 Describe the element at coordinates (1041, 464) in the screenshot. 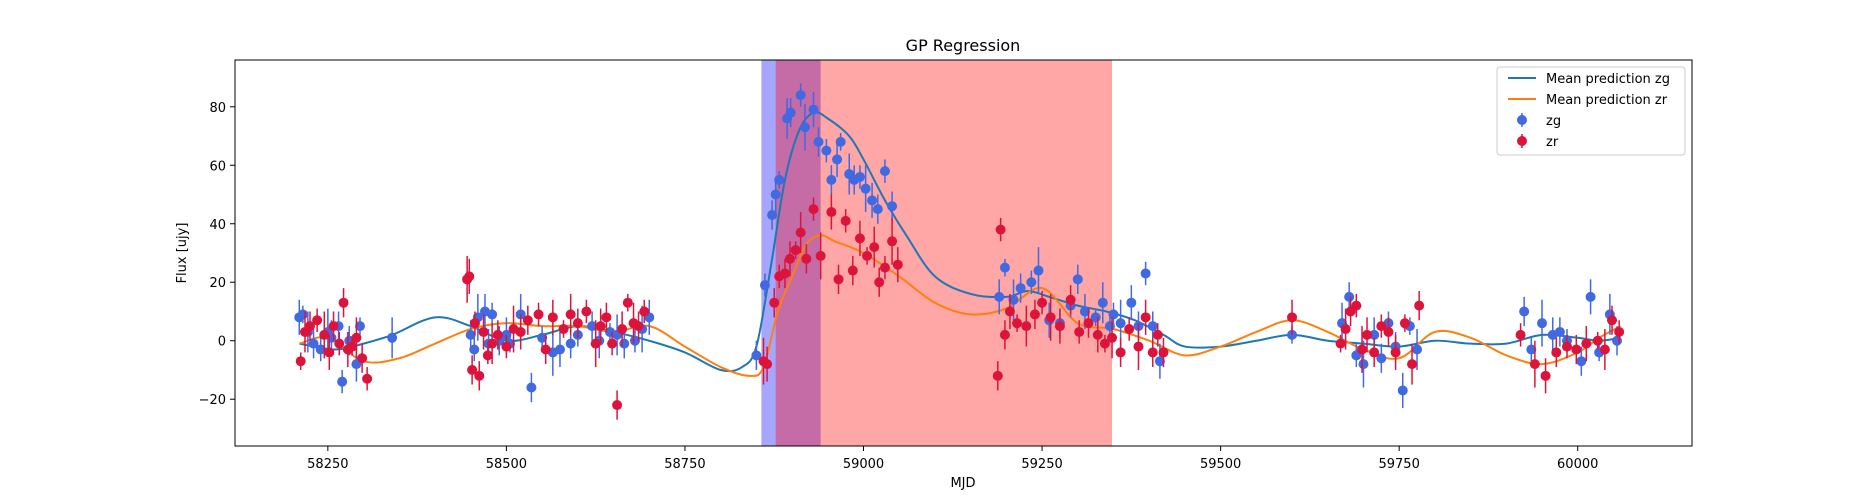

I see `x-tick-label: 59250` at that location.